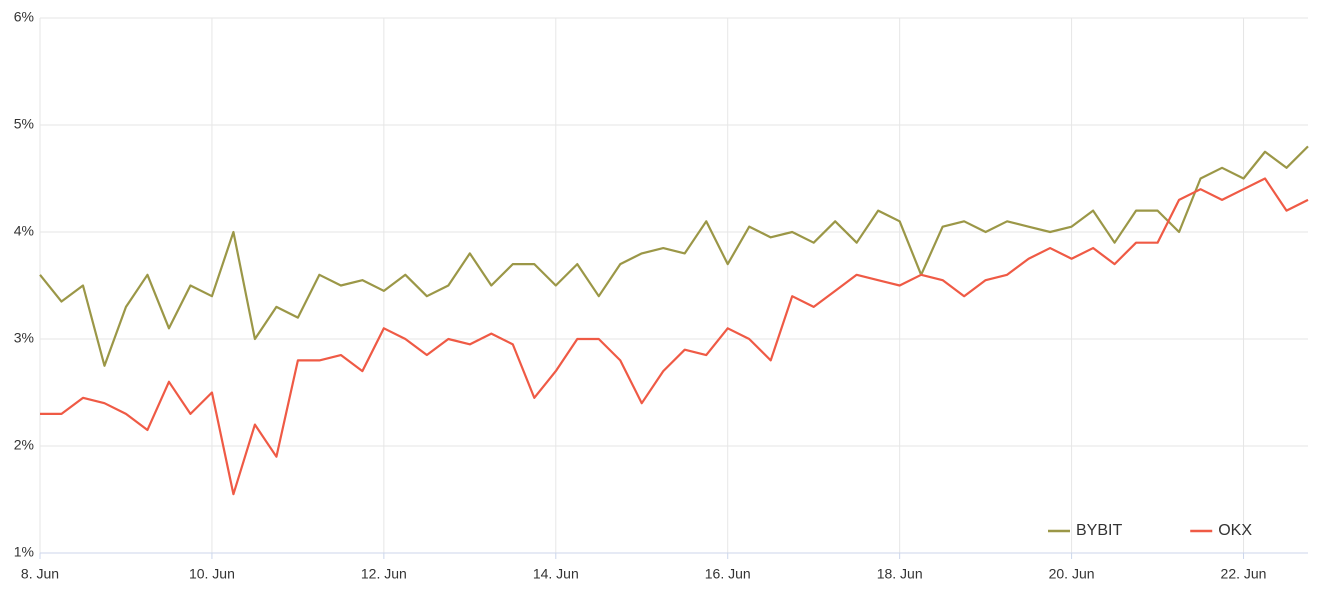 This screenshot has width=1318, height=602. Describe the element at coordinates (24, 445) in the screenshot. I see `y-tick-label: 2%` at that location.